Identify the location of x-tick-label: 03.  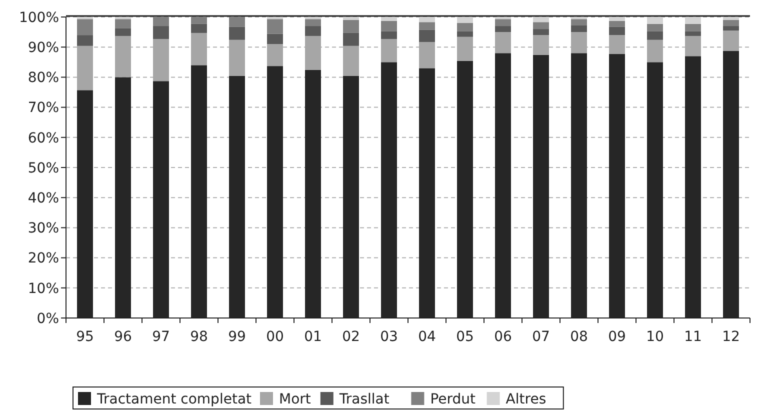
(389, 337).